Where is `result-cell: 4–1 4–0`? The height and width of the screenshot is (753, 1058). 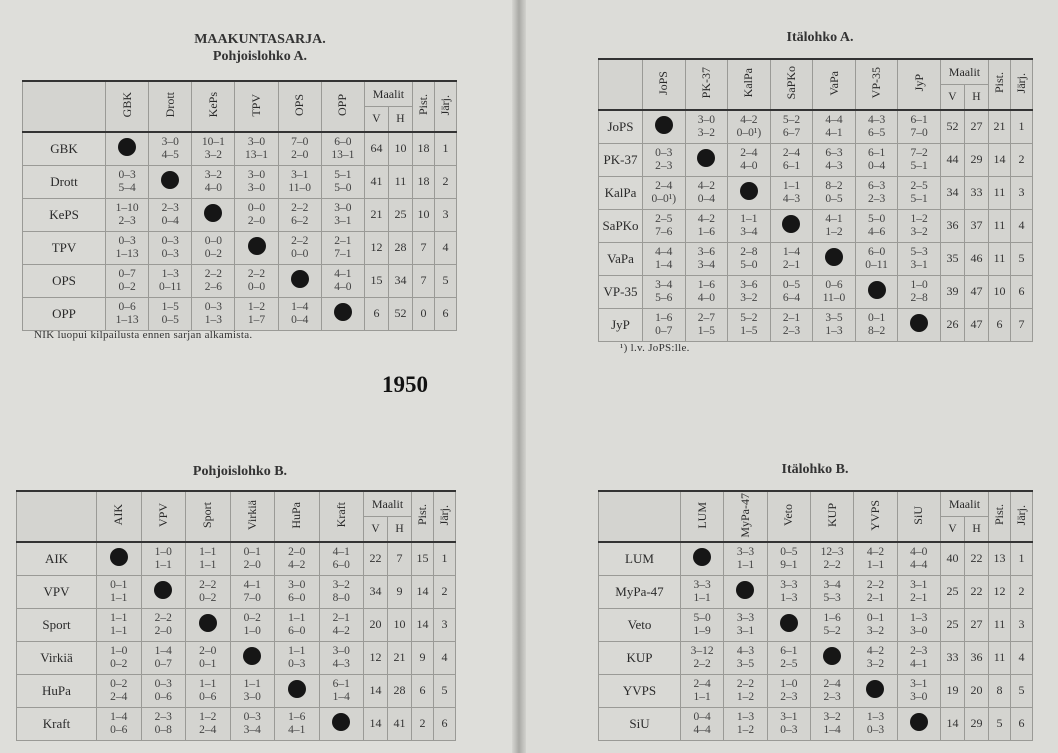 result-cell: 4–1 4–0 is located at coordinates (342, 280).